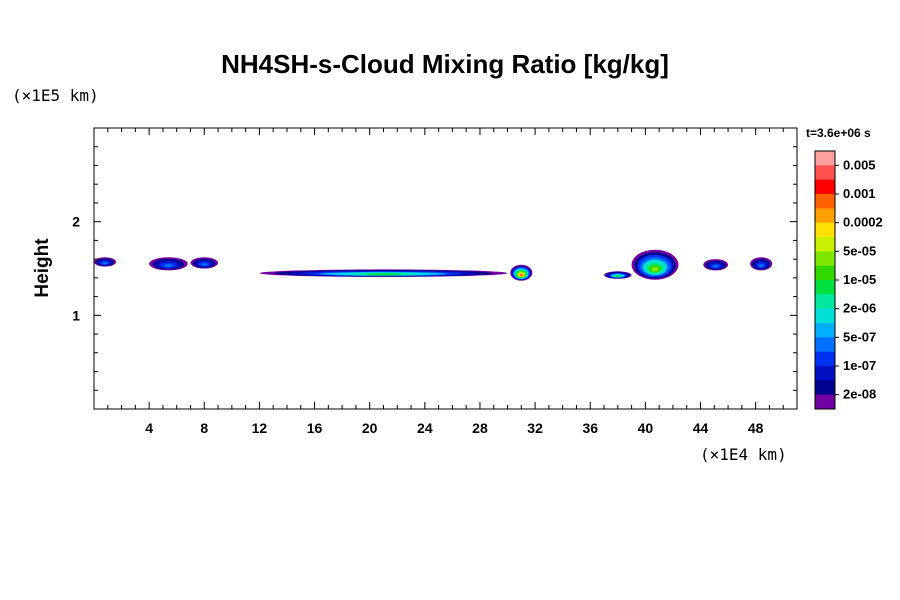  I want to click on colorbar-label: 1e-07, so click(859, 365).